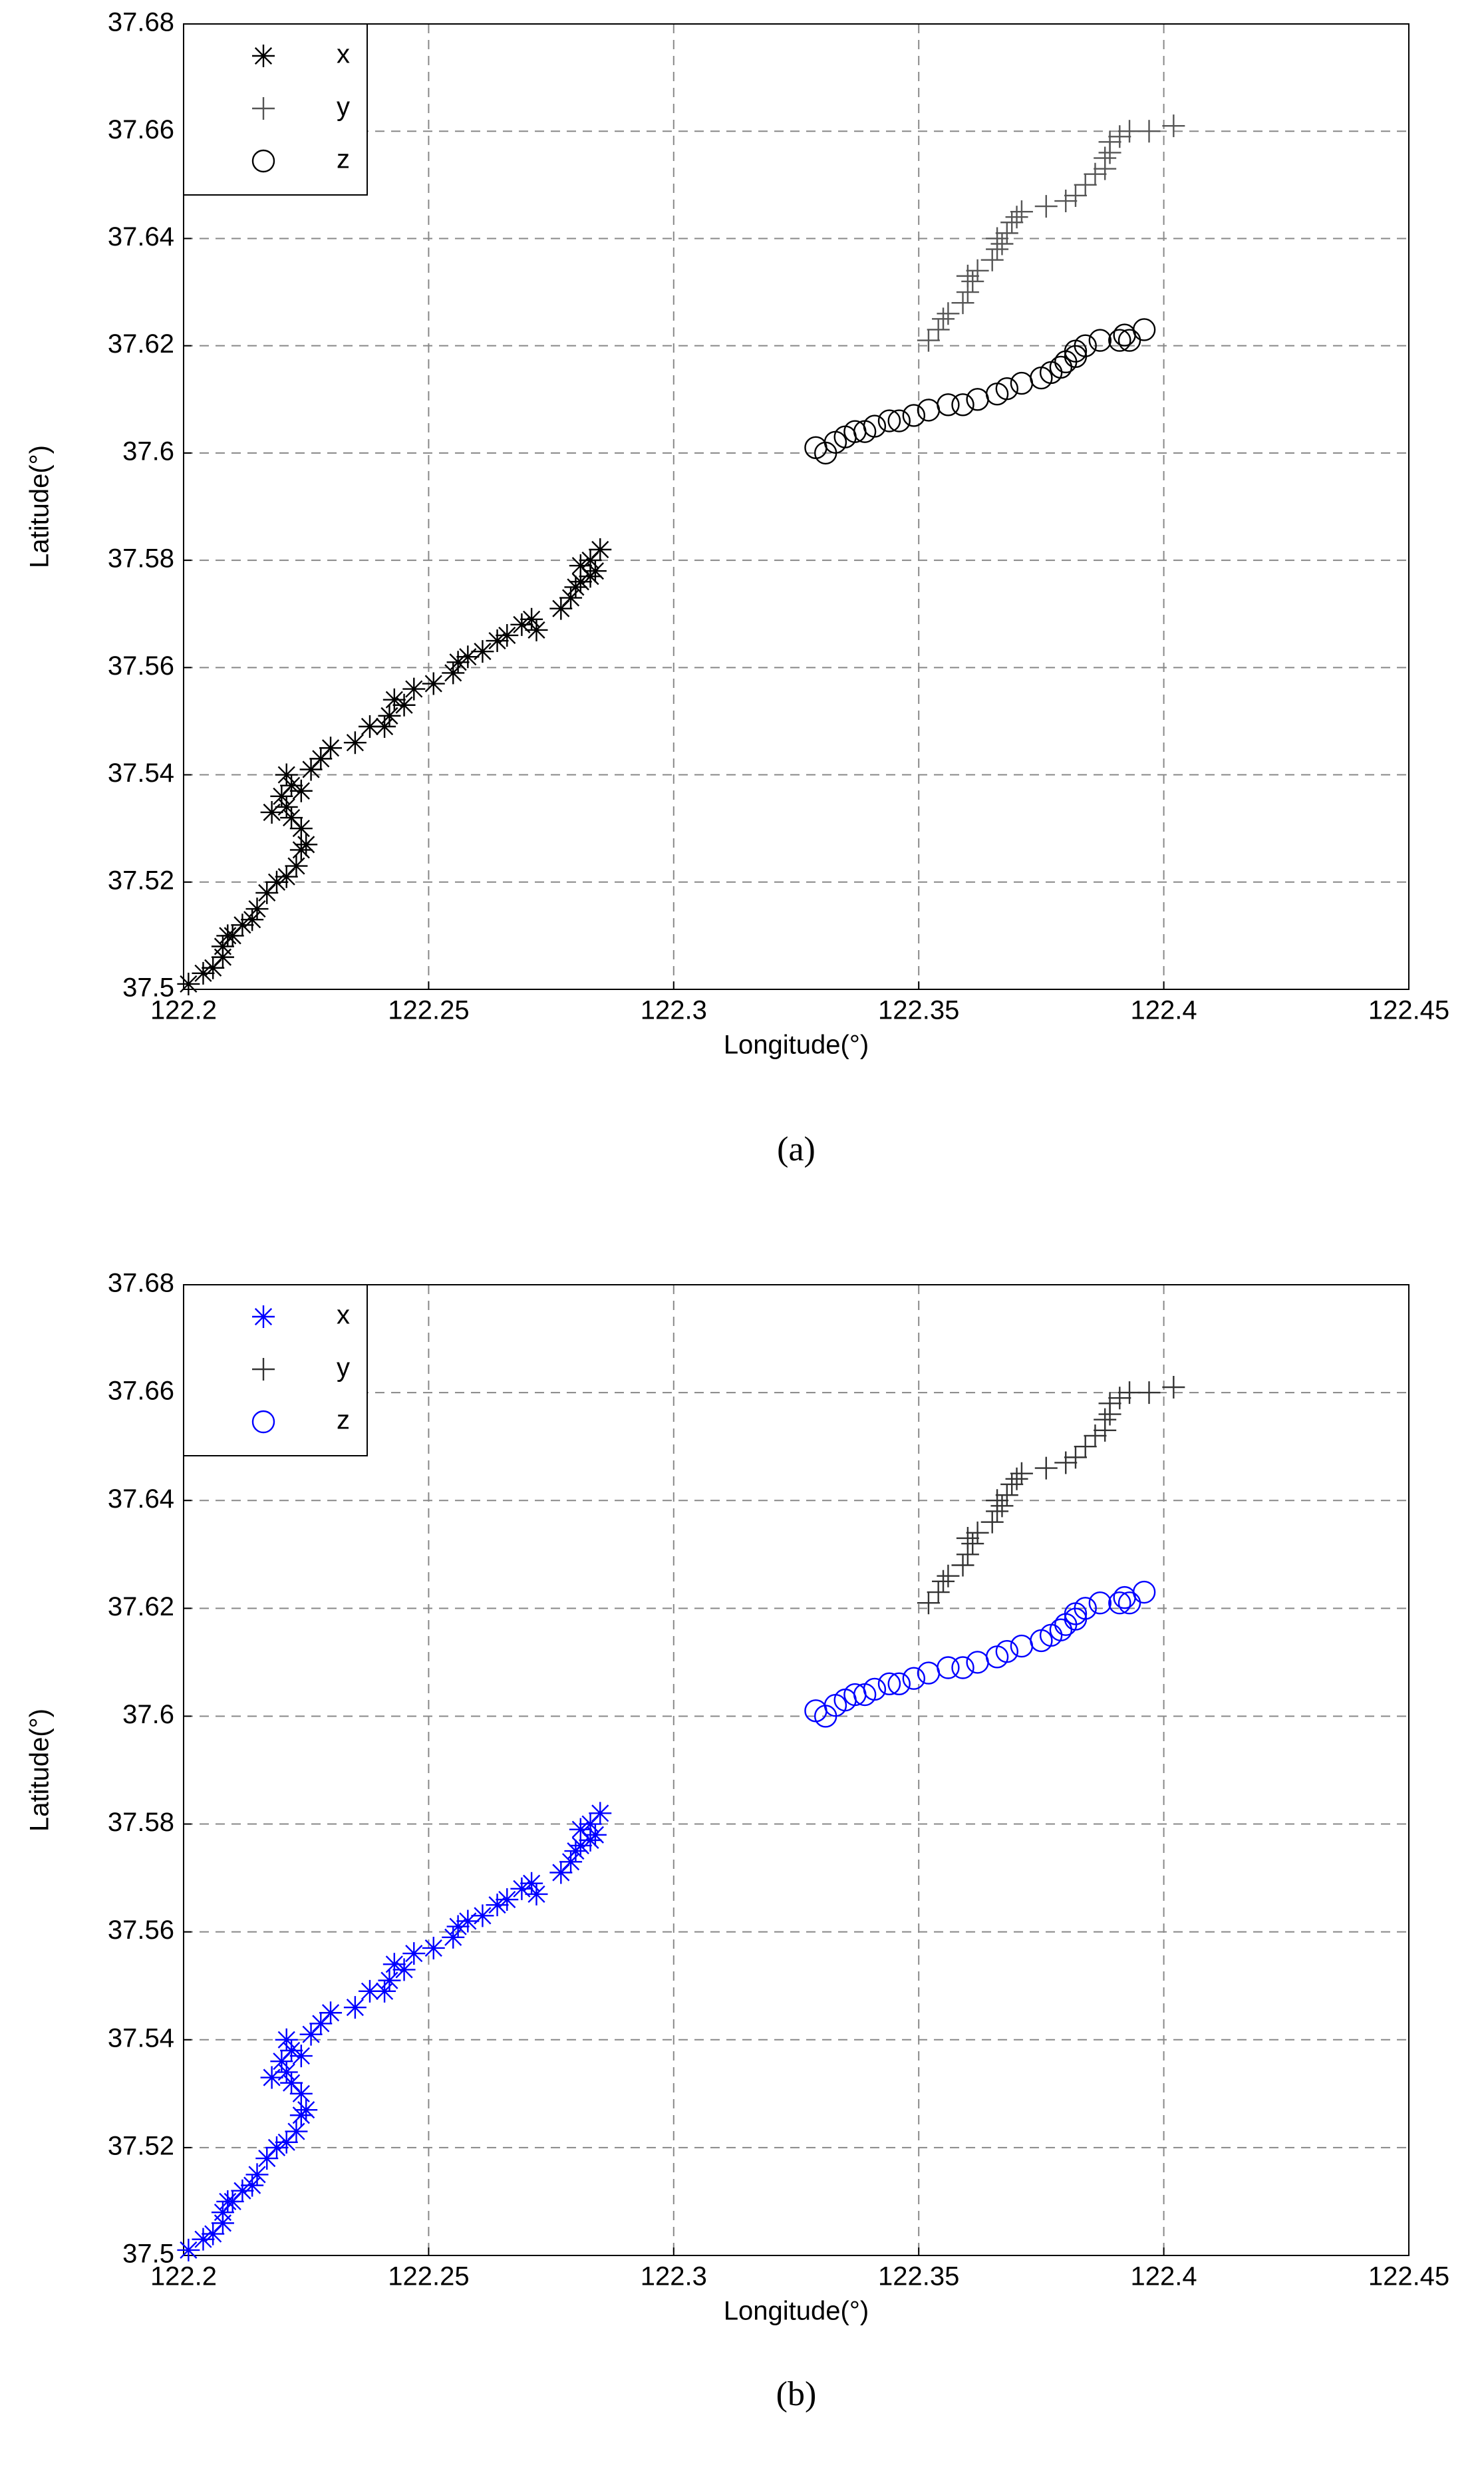  What do you see at coordinates (343, 1420) in the screenshot?
I see `legend-label: z` at bounding box center [343, 1420].